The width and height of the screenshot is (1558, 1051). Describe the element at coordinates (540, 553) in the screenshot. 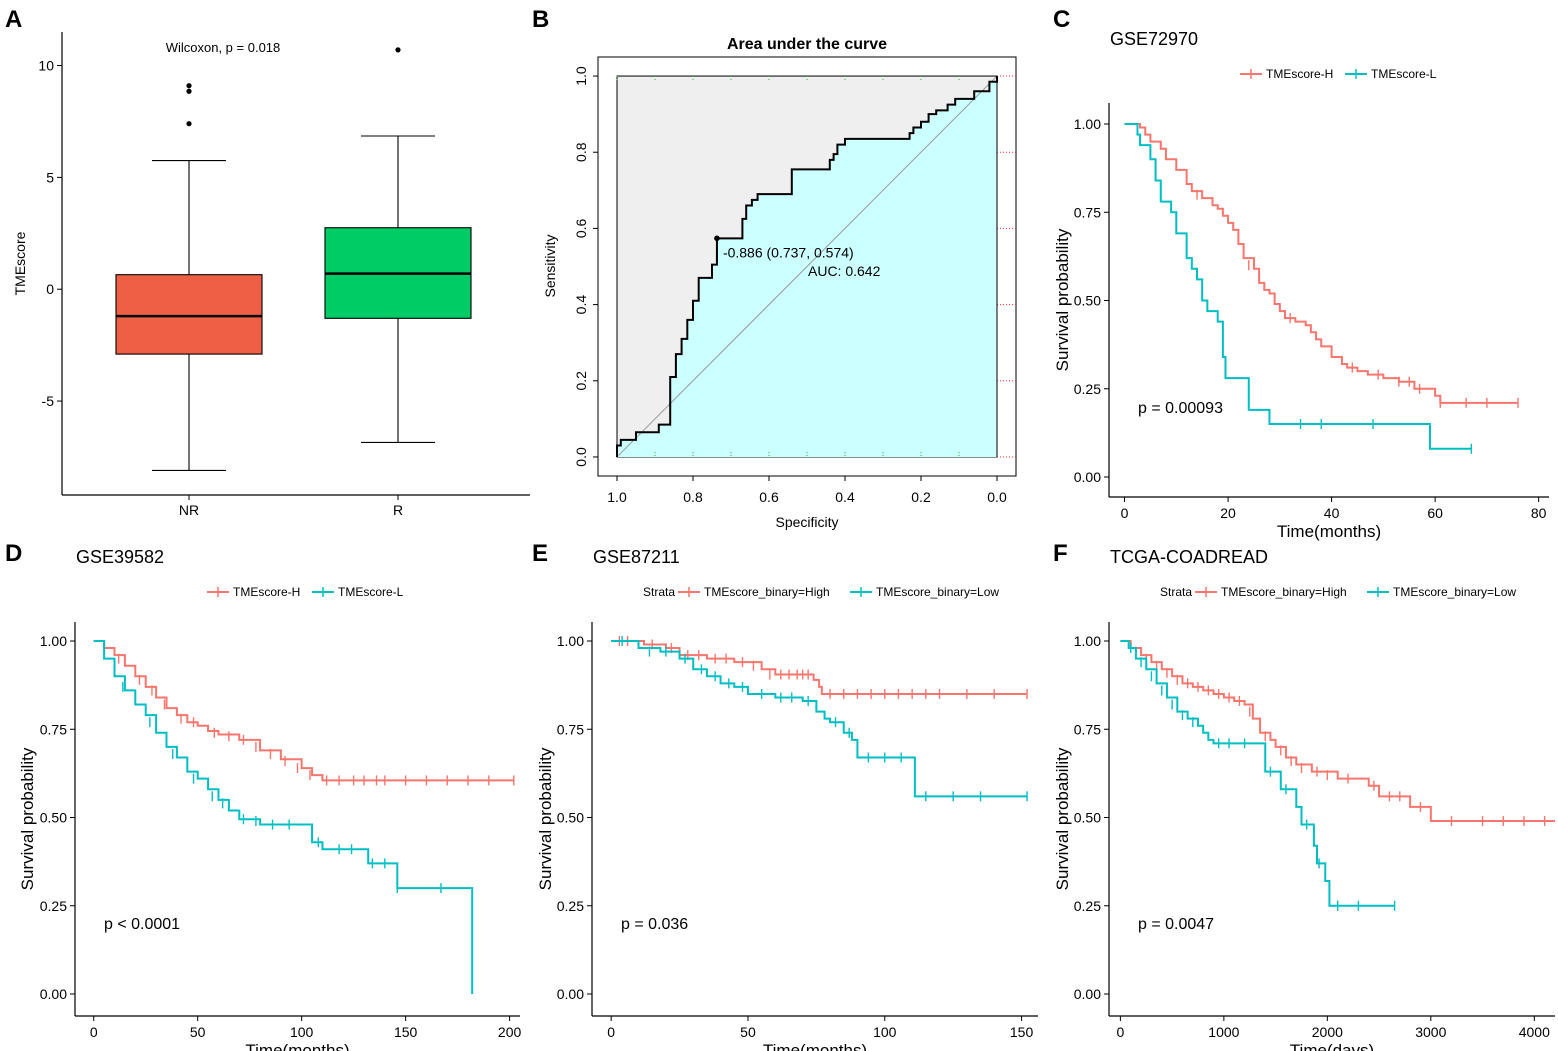

I see `panel-letter-e: E` at that location.